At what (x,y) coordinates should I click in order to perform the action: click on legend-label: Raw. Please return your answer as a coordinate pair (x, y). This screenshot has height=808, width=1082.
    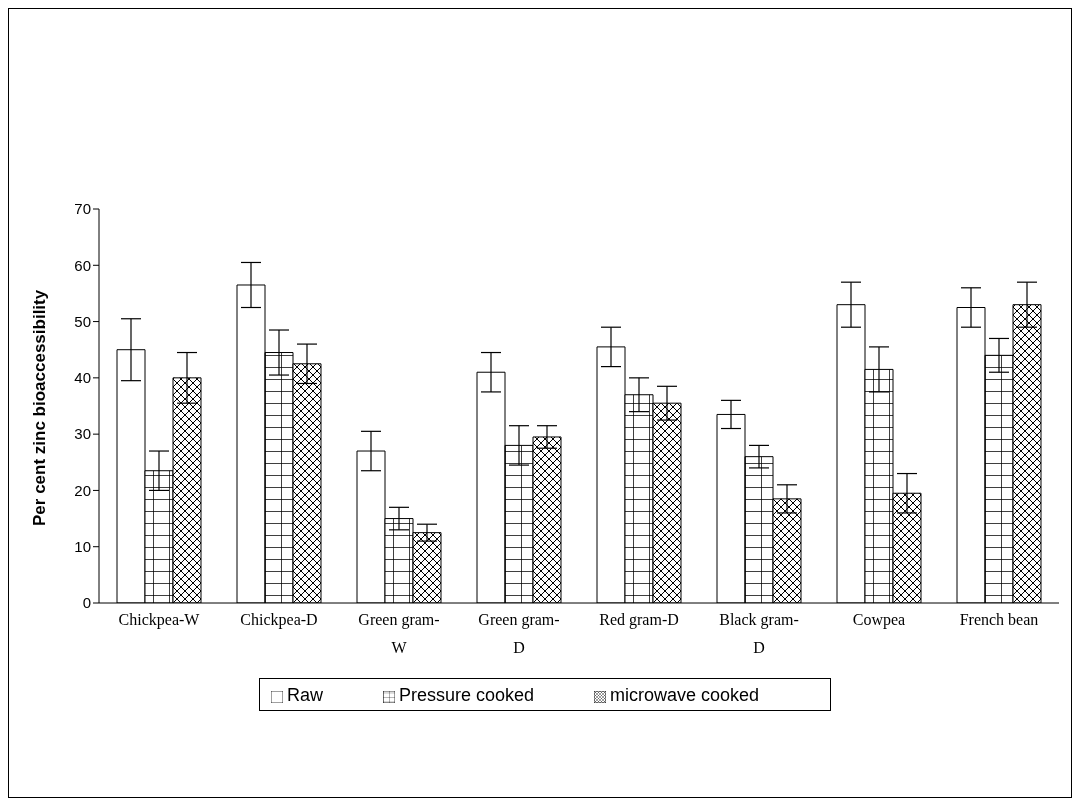
    Looking at the image, I should click on (304, 695).